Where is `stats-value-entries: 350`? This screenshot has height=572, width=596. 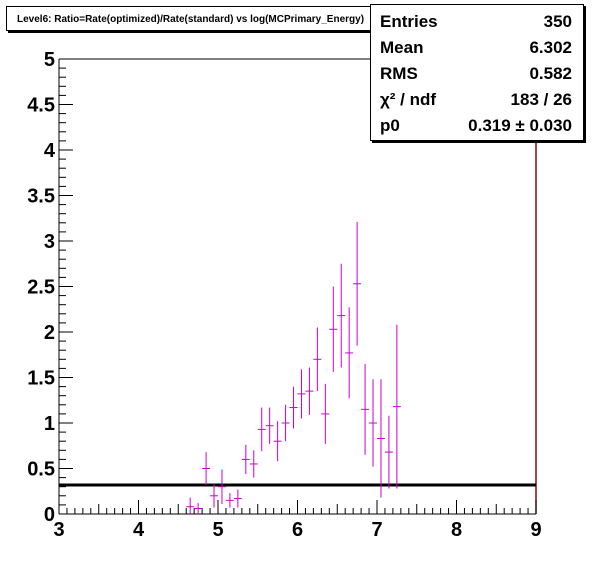 stats-value-entries: 350 is located at coordinates (557, 21).